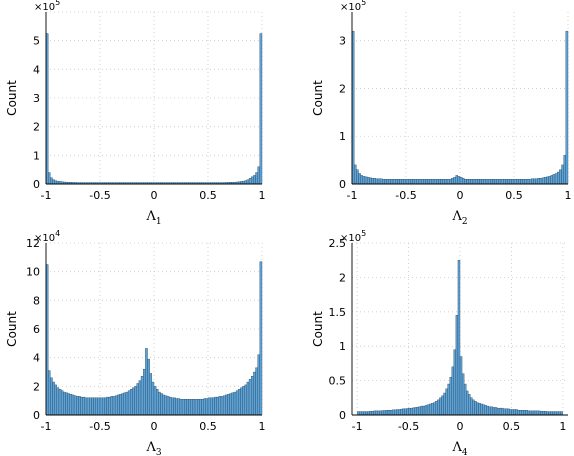  Describe the element at coordinates (33, 243) in the screenshot. I see `y-tick-label: 12` at that location.